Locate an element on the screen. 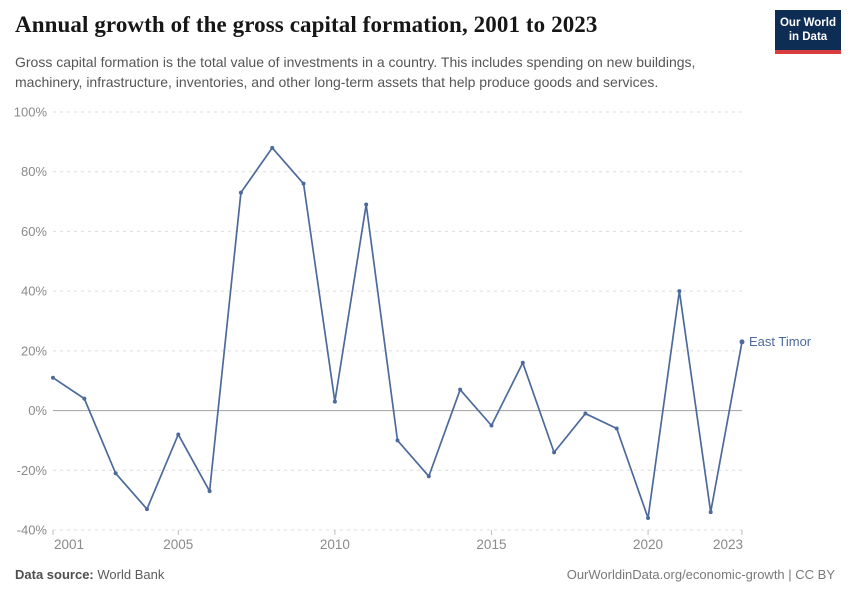 The height and width of the screenshot is (600, 850). owid-logo: Our World in Data is located at coordinates (808, 32).